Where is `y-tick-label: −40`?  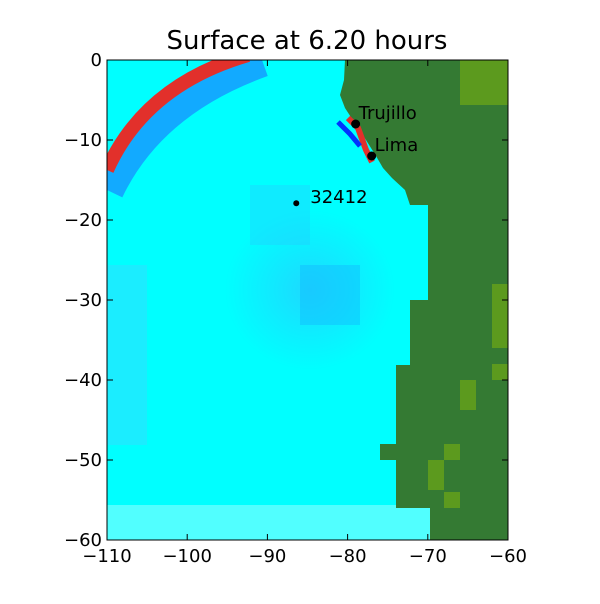 y-tick-label: −40 is located at coordinates (83, 380).